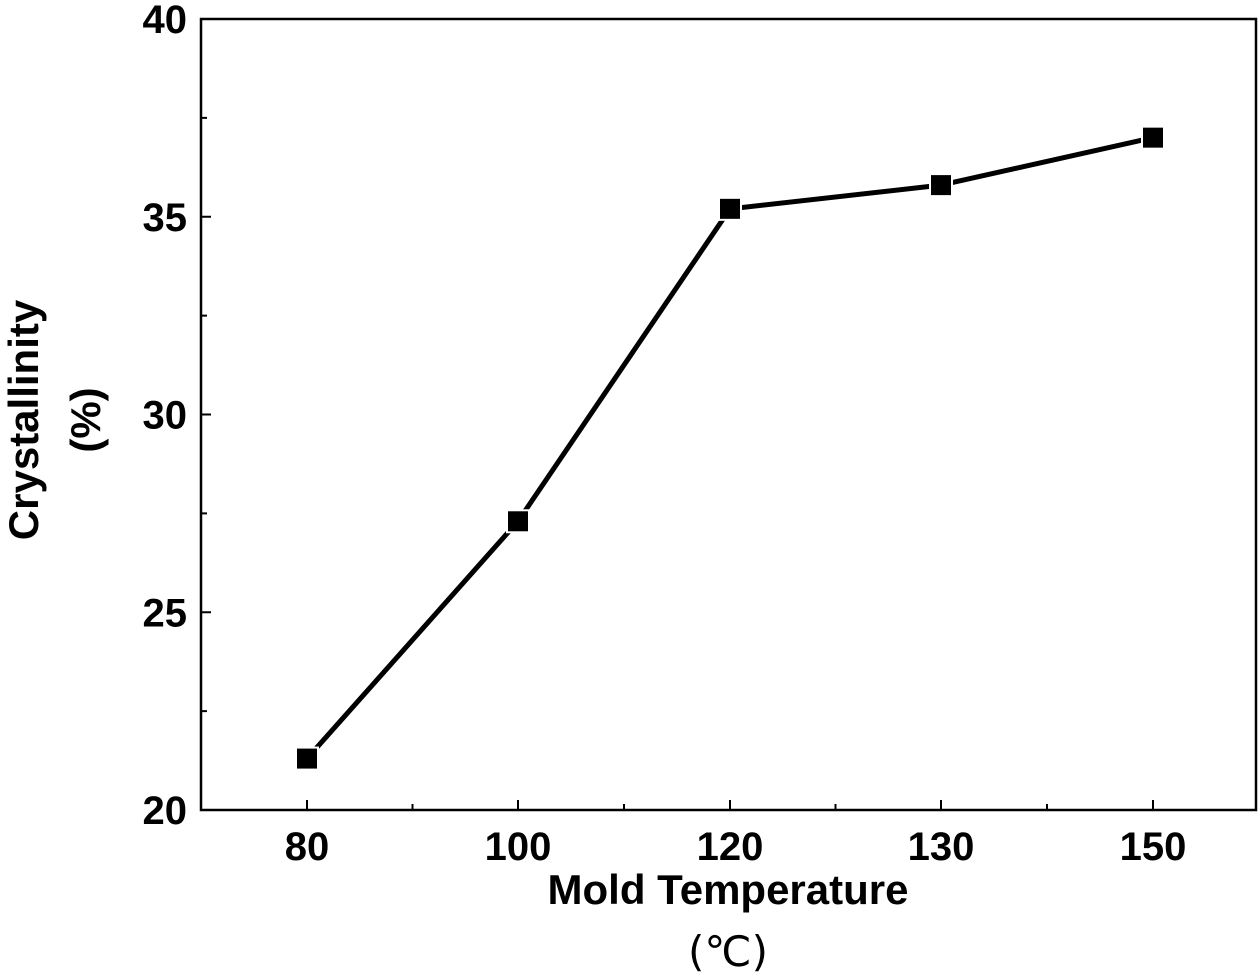 The image size is (1260, 976). I want to click on x-tick-label: 120, so click(730, 847).